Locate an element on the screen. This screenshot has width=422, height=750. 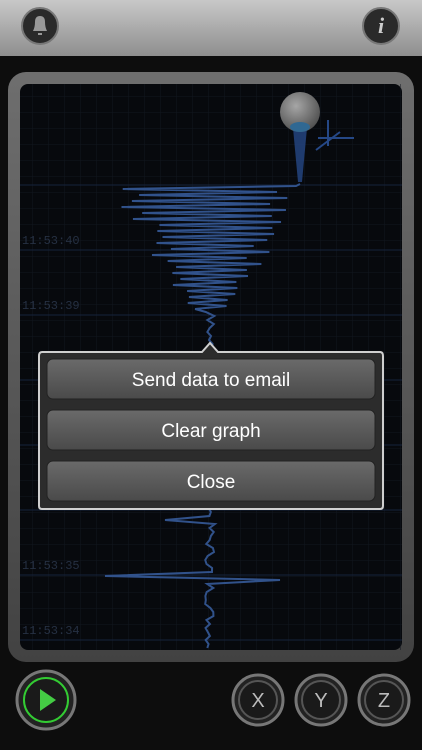
axis-button: X is located at coordinates (258, 700).